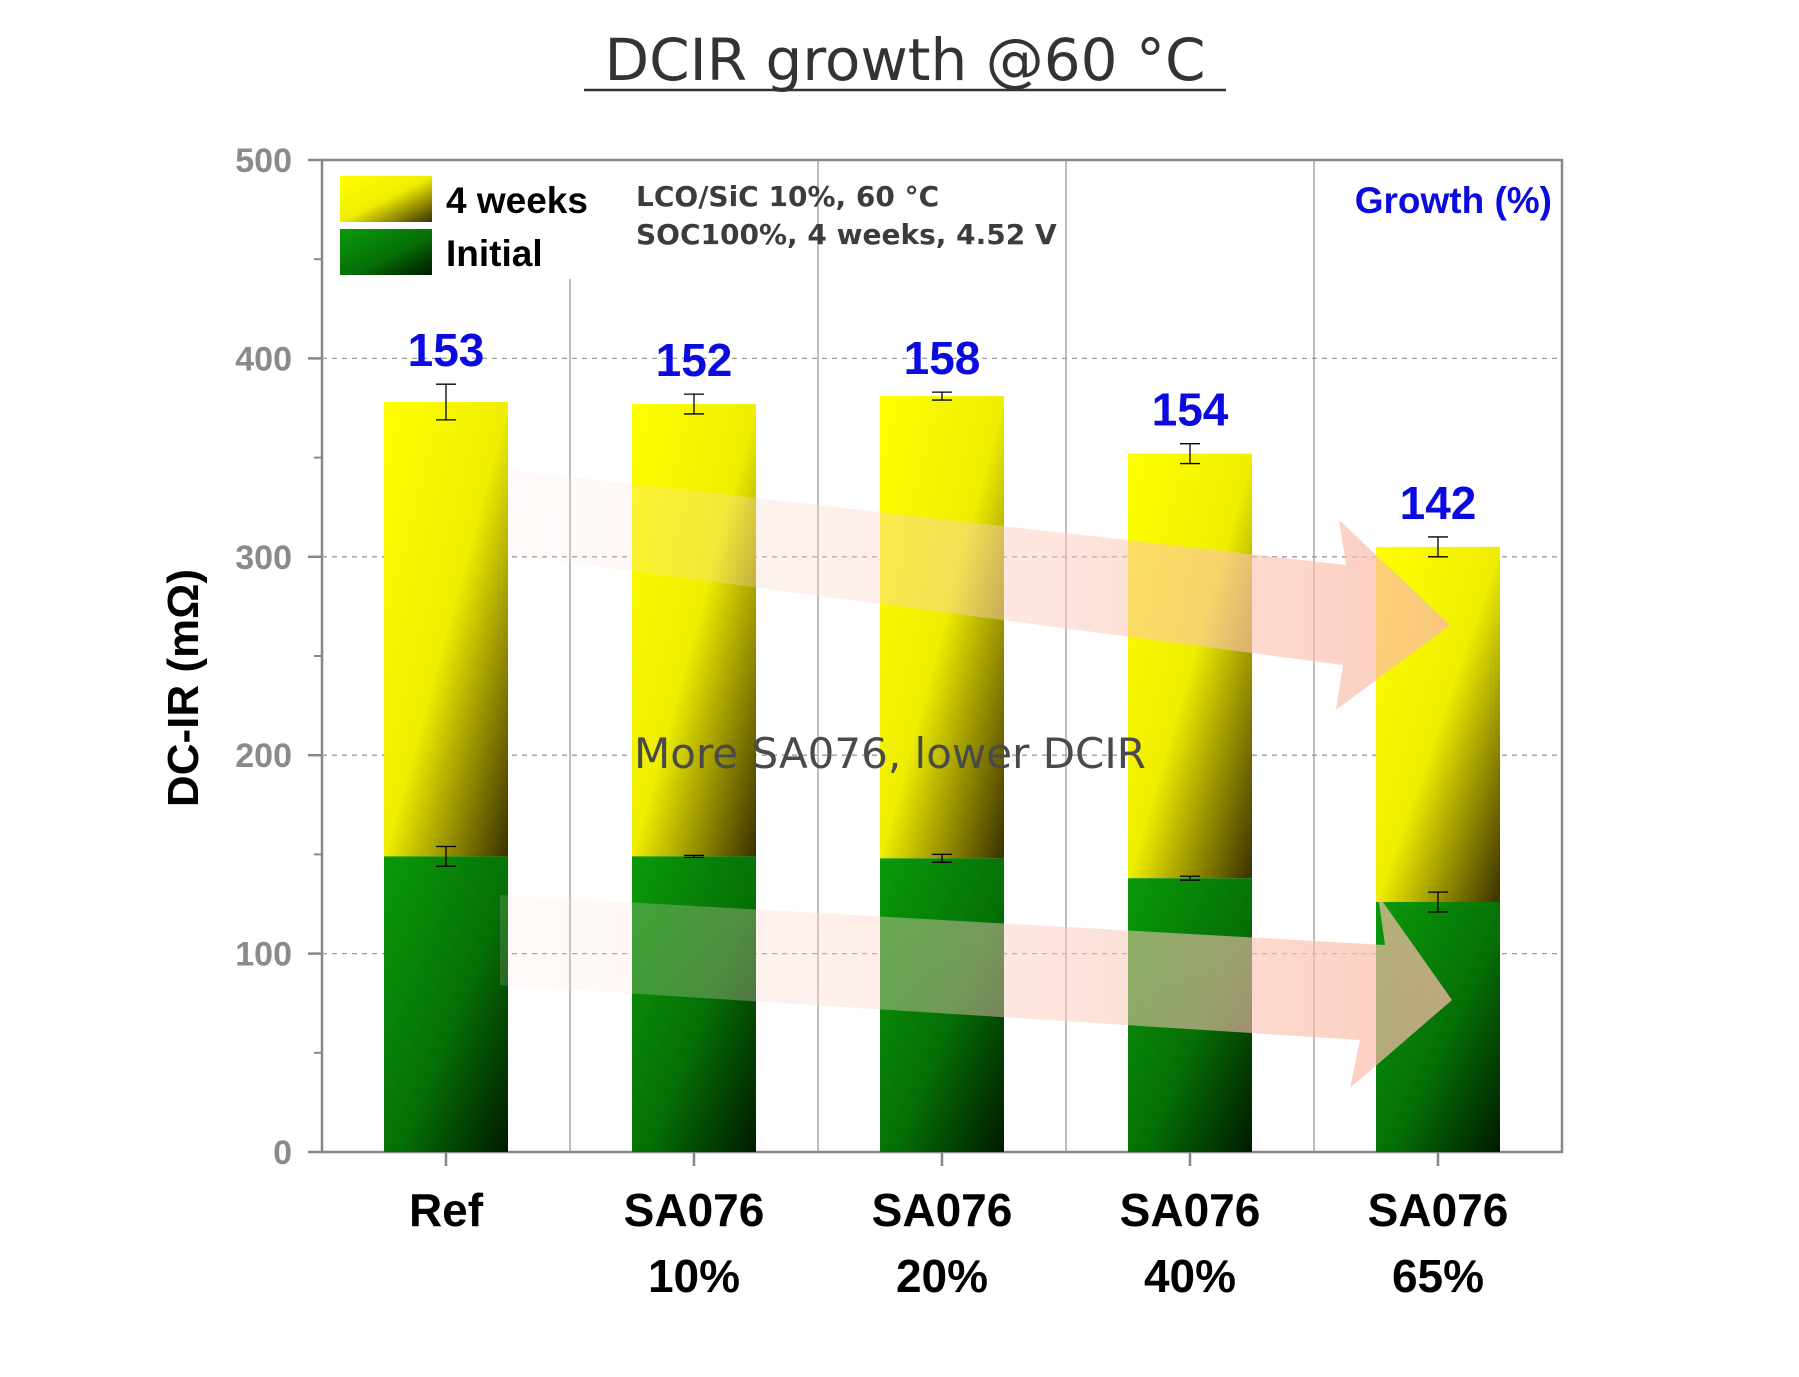 Image resolution: width=1799 pixels, height=1377 pixels. Describe the element at coordinates (183, 688) in the screenshot. I see `y-axis-label: DC-IR (mΩ)` at that location.